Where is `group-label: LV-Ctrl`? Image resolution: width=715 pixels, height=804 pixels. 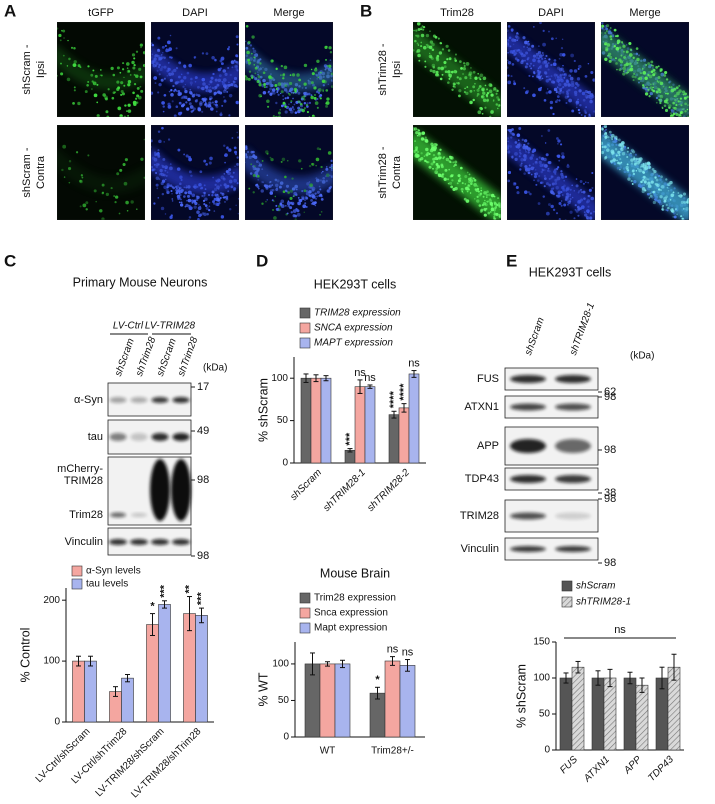 group-label: LV-Ctrl is located at coordinates (128, 326).